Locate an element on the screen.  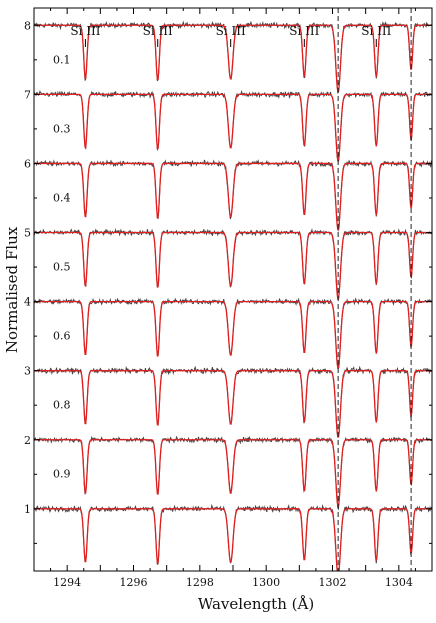
phase-label-7: 0.9 is located at coordinates (62, 474).